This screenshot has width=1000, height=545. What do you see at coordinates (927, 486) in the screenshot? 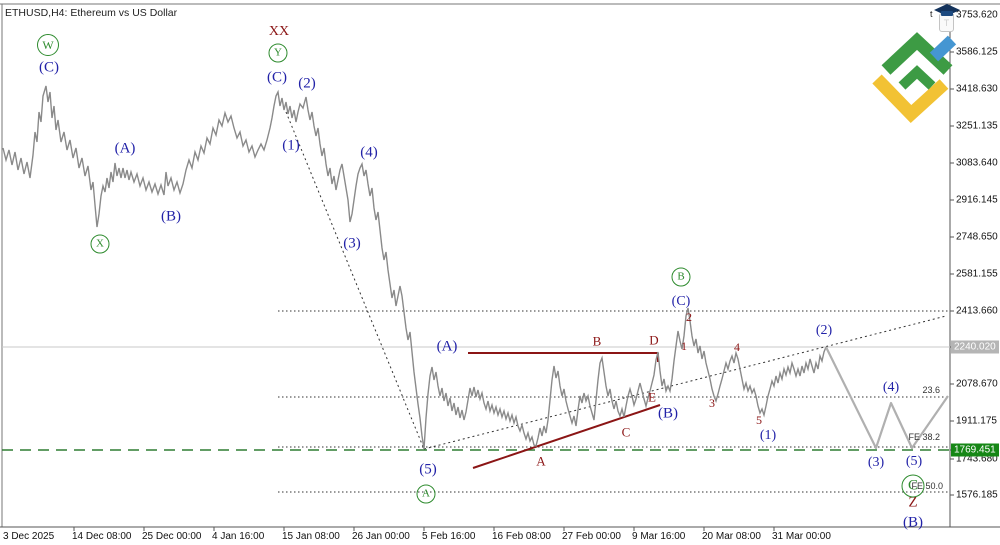
I see `fib-level-label: FE 50.0` at bounding box center [927, 486].